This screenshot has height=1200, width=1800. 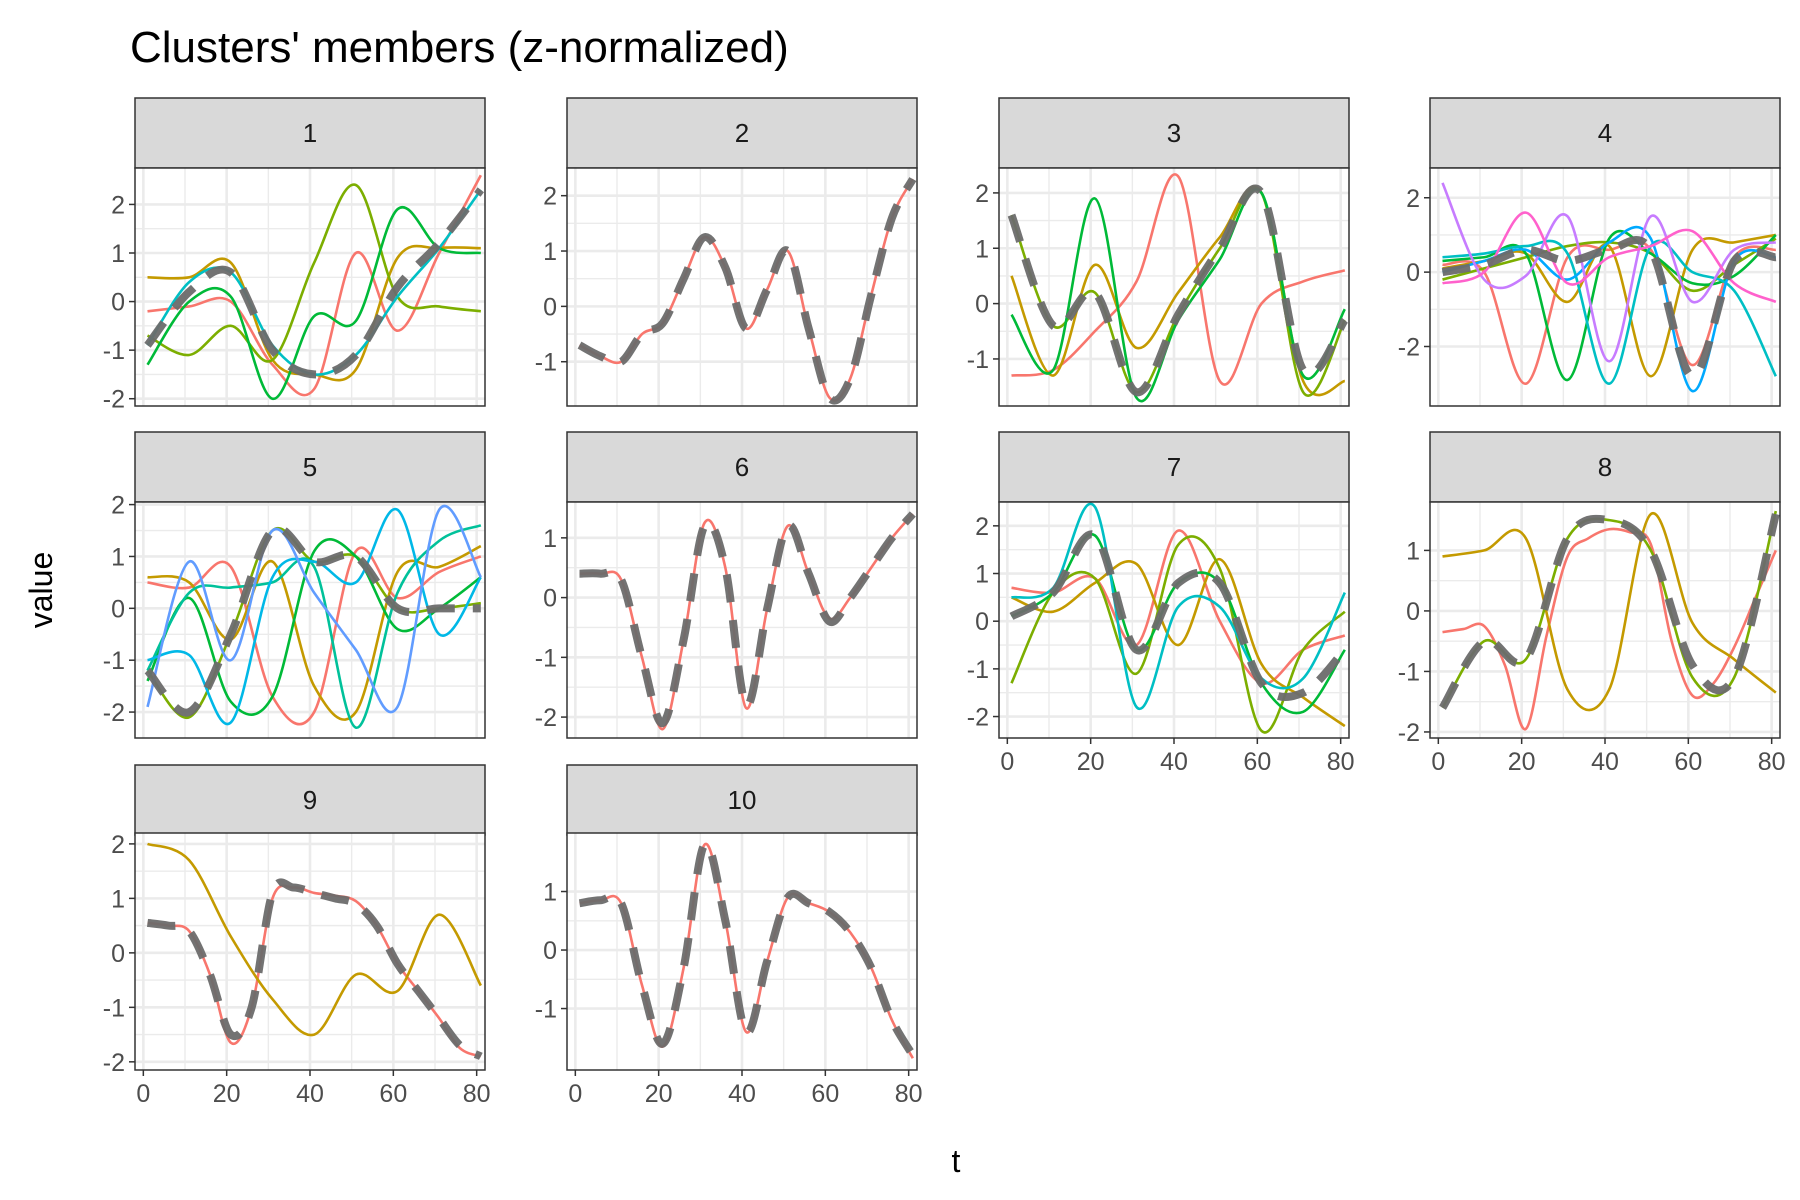 What do you see at coordinates (41, 590) in the screenshot?
I see `y-axis-title: value` at bounding box center [41, 590].